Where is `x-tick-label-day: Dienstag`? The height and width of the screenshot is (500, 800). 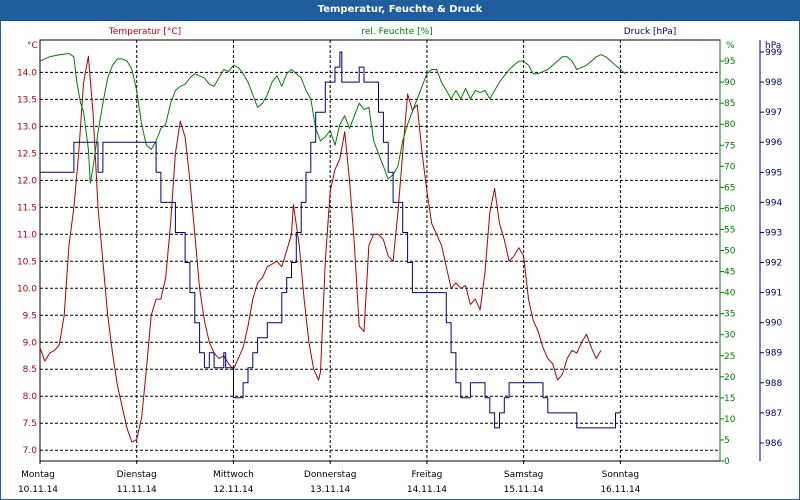
x-tick-label-day: Dienstag is located at coordinates (137, 475).